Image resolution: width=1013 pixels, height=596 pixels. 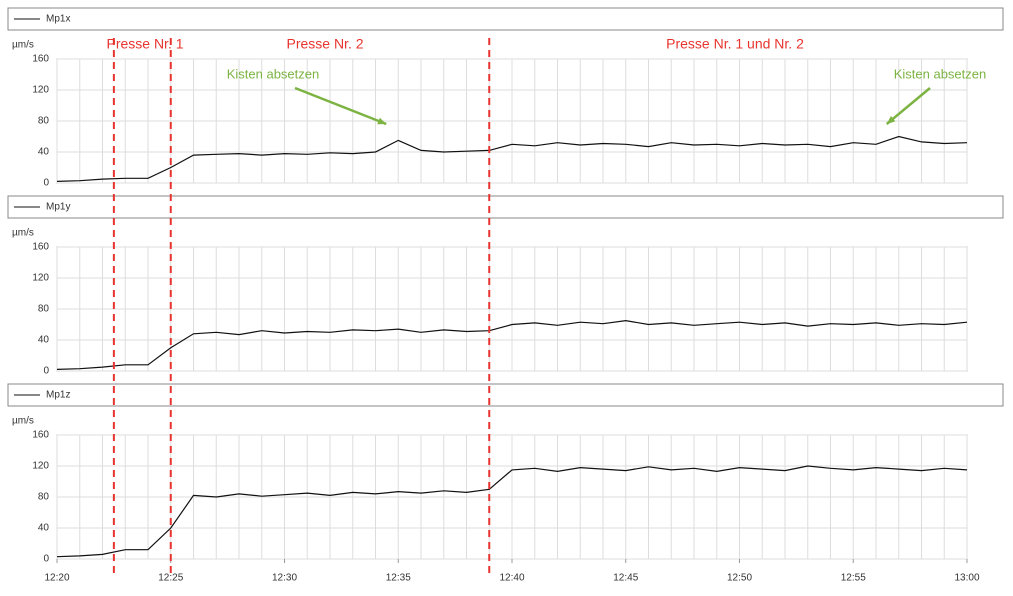 I want to click on x-tick-label: 12:30, so click(x=284, y=578).